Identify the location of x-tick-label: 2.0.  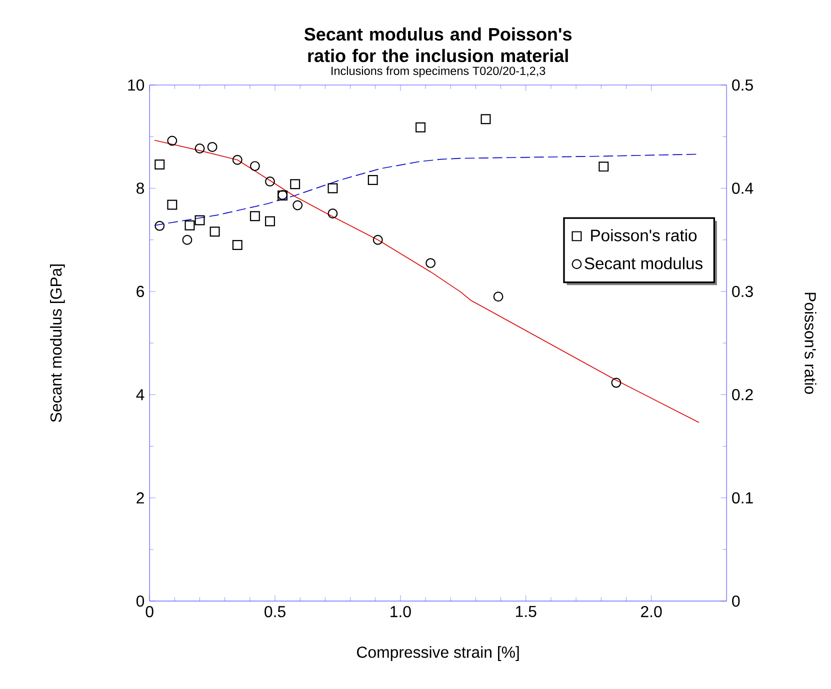
(651, 612).